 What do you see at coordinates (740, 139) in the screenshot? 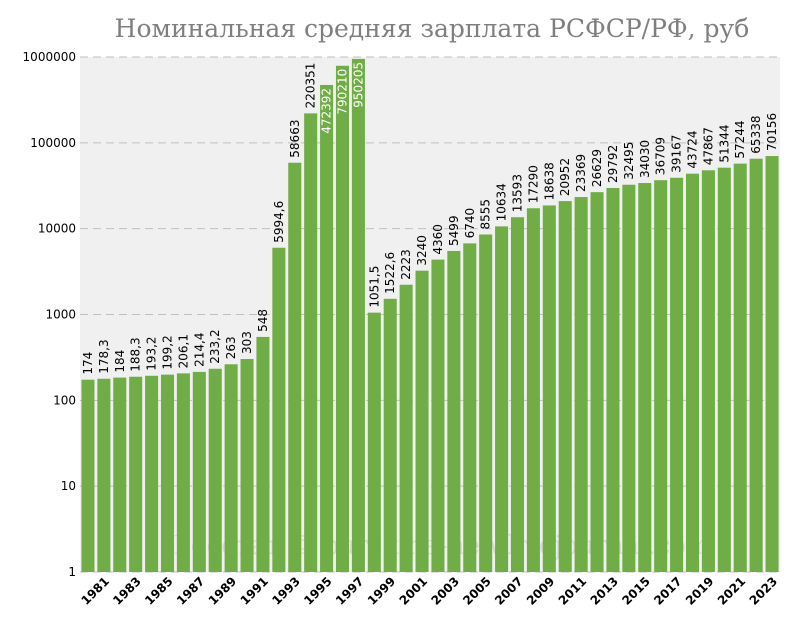
I see `value-label: 57244` at bounding box center [740, 139].